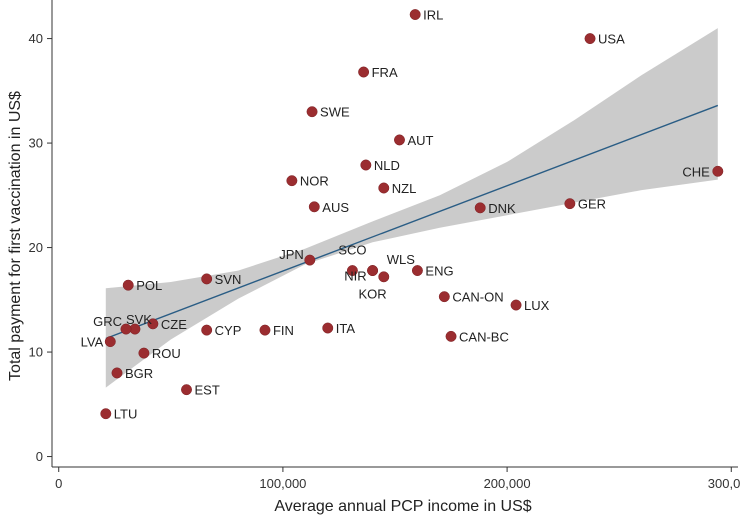 This screenshot has height=518, width=740. I want to click on point-cze, so click(153, 324).